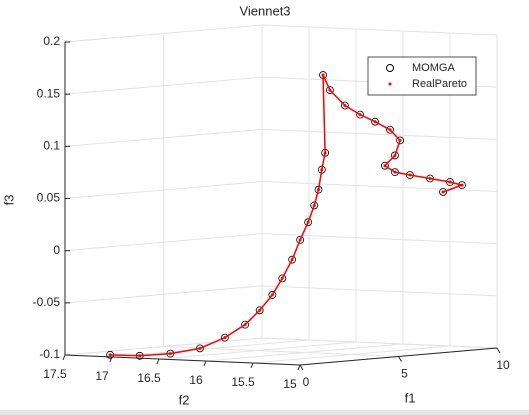 Image resolution: width=529 pixels, height=415 pixels. Describe the element at coordinates (49, 198) in the screenshot. I see `z-tick-label: 0.05` at that location.